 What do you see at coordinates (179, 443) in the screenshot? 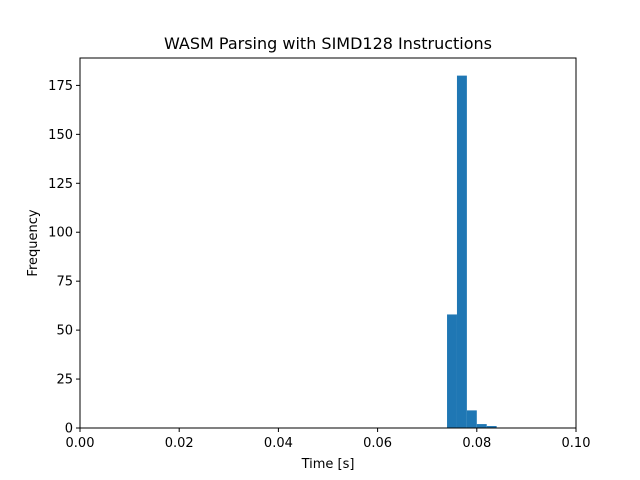
I see `x-tick-label: 0.02` at bounding box center [179, 443].